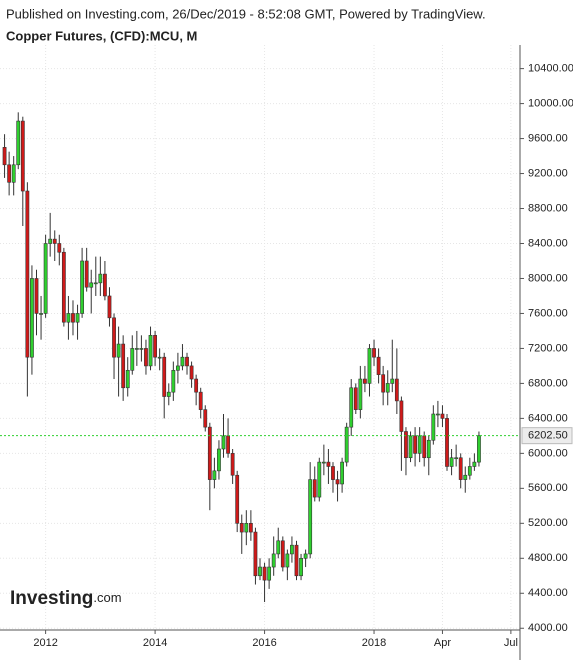 The width and height of the screenshot is (573, 664). Describe the element at coordinates (548, 278) in the screenshot. I see `y-tick-label: 8000.00` at that location.